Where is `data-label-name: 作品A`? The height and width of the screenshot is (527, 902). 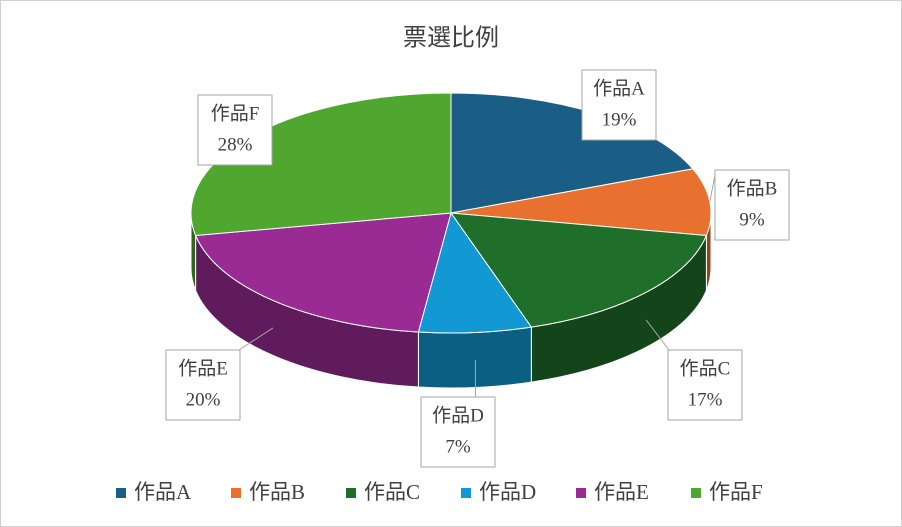 data-label-name: 作品A is located at coordinates (619, 88).